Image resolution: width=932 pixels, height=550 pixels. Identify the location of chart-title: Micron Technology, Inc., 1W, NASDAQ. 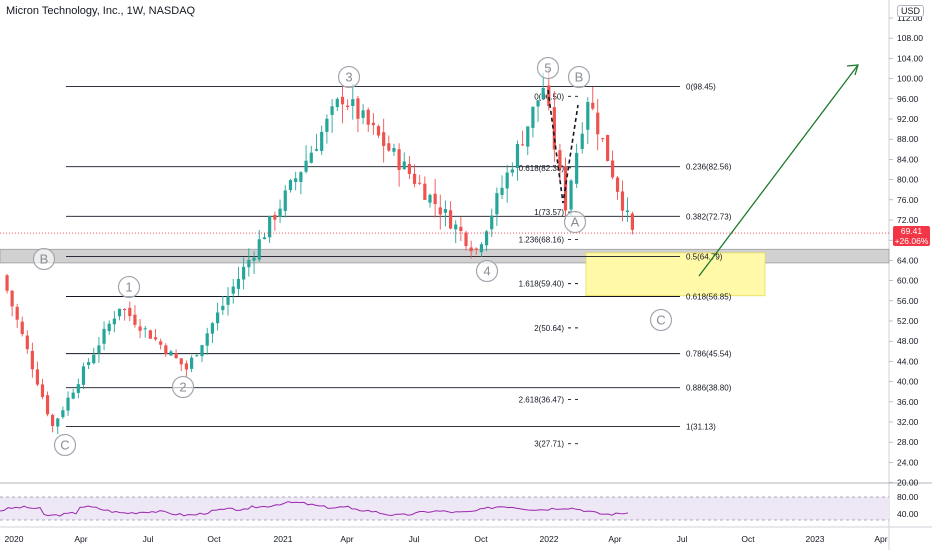
(101, 11).